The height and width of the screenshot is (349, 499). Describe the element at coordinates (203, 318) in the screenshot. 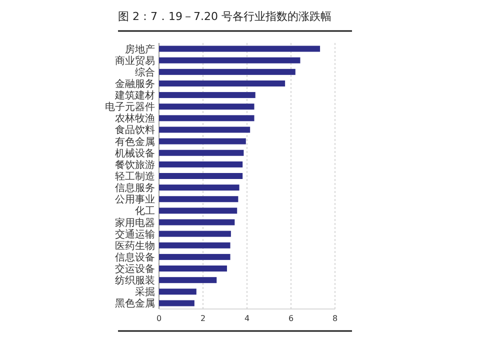

I see `x-tick-label: 2` at that location.